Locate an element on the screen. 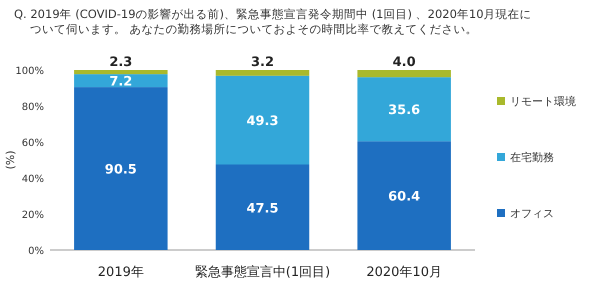 The width and height of the screenshot is (590, 291). data-label: 4.0 is located at coordinates (404, 62).